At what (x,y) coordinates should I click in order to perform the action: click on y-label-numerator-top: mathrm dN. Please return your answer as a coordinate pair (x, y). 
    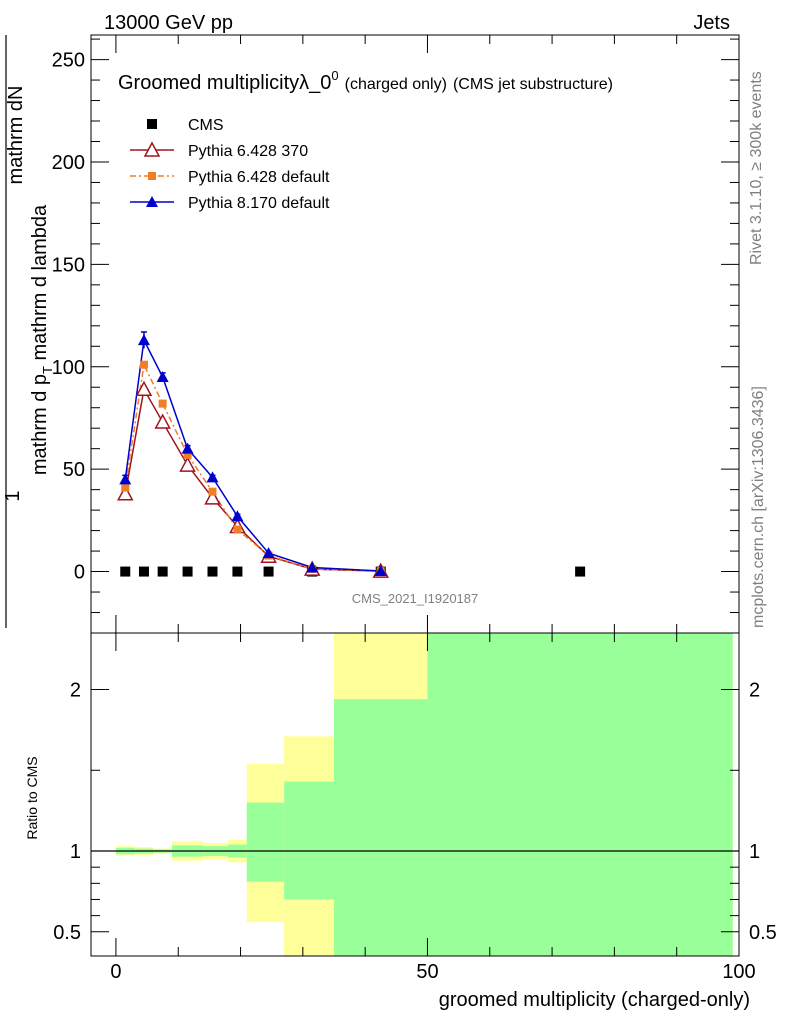
    Looking at the image, I should click on (16, 135).